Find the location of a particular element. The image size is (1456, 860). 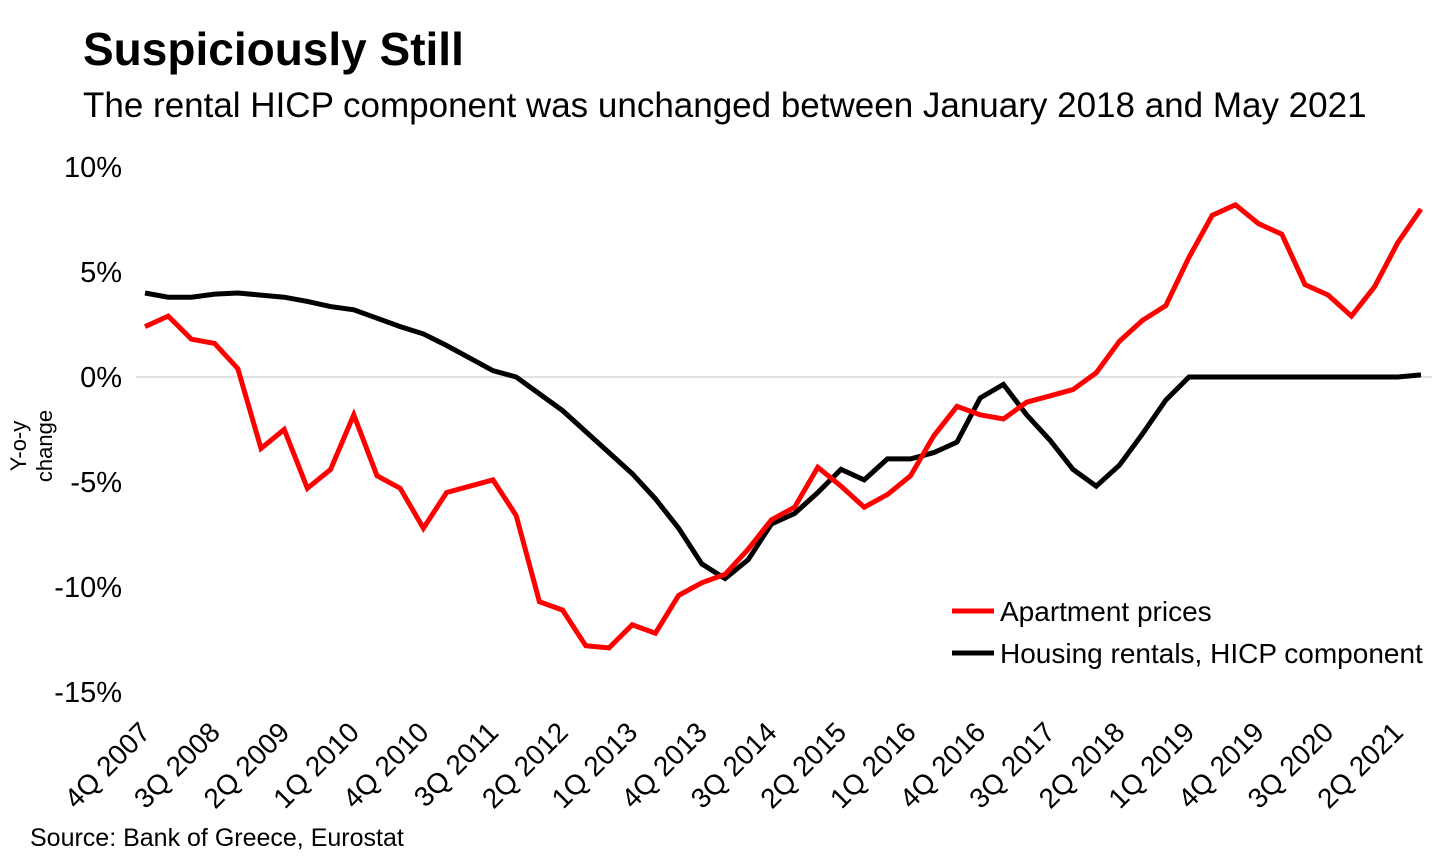

y-tick-label: 5% is located at coordinates (101, 273).